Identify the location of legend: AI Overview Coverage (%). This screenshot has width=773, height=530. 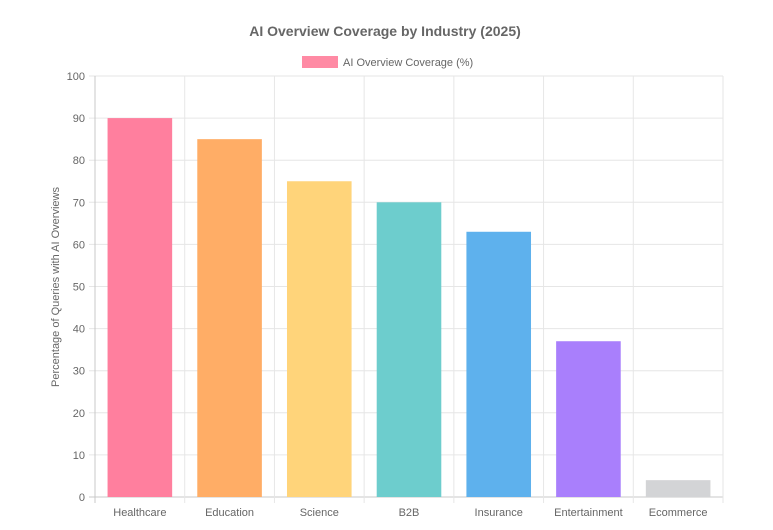
(387, 62).